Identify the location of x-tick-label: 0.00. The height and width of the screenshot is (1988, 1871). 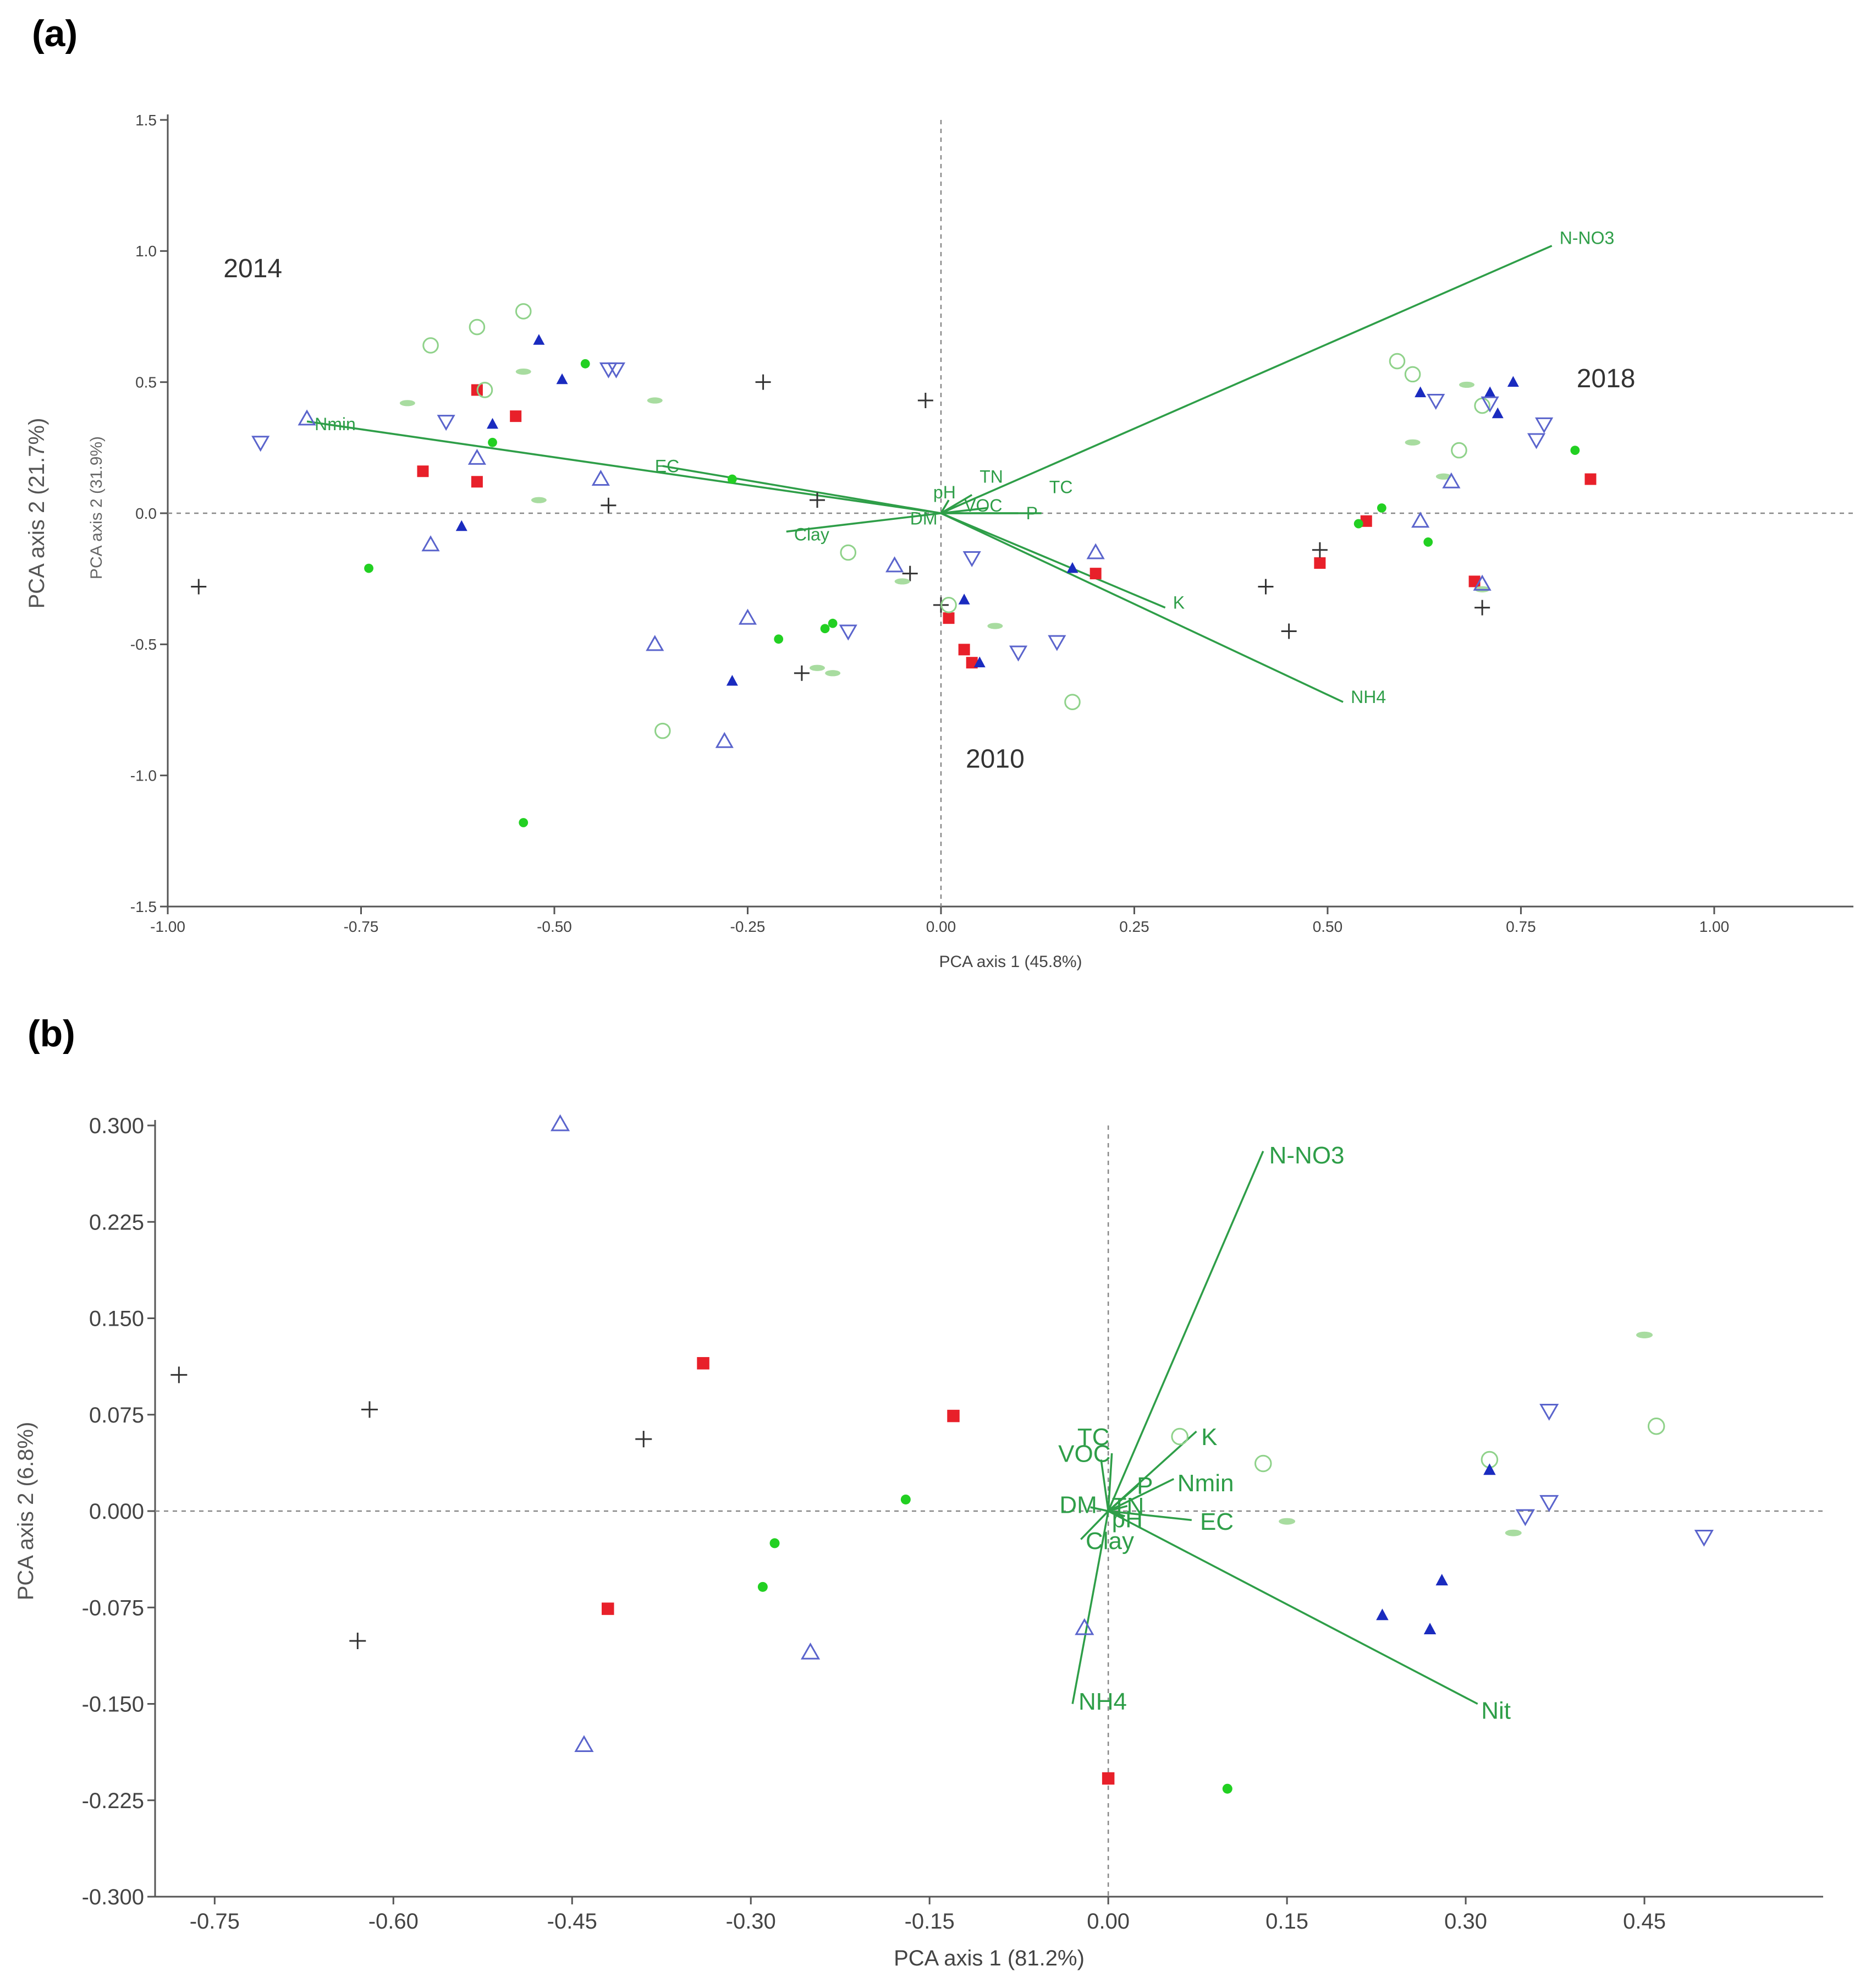
(941, 927).